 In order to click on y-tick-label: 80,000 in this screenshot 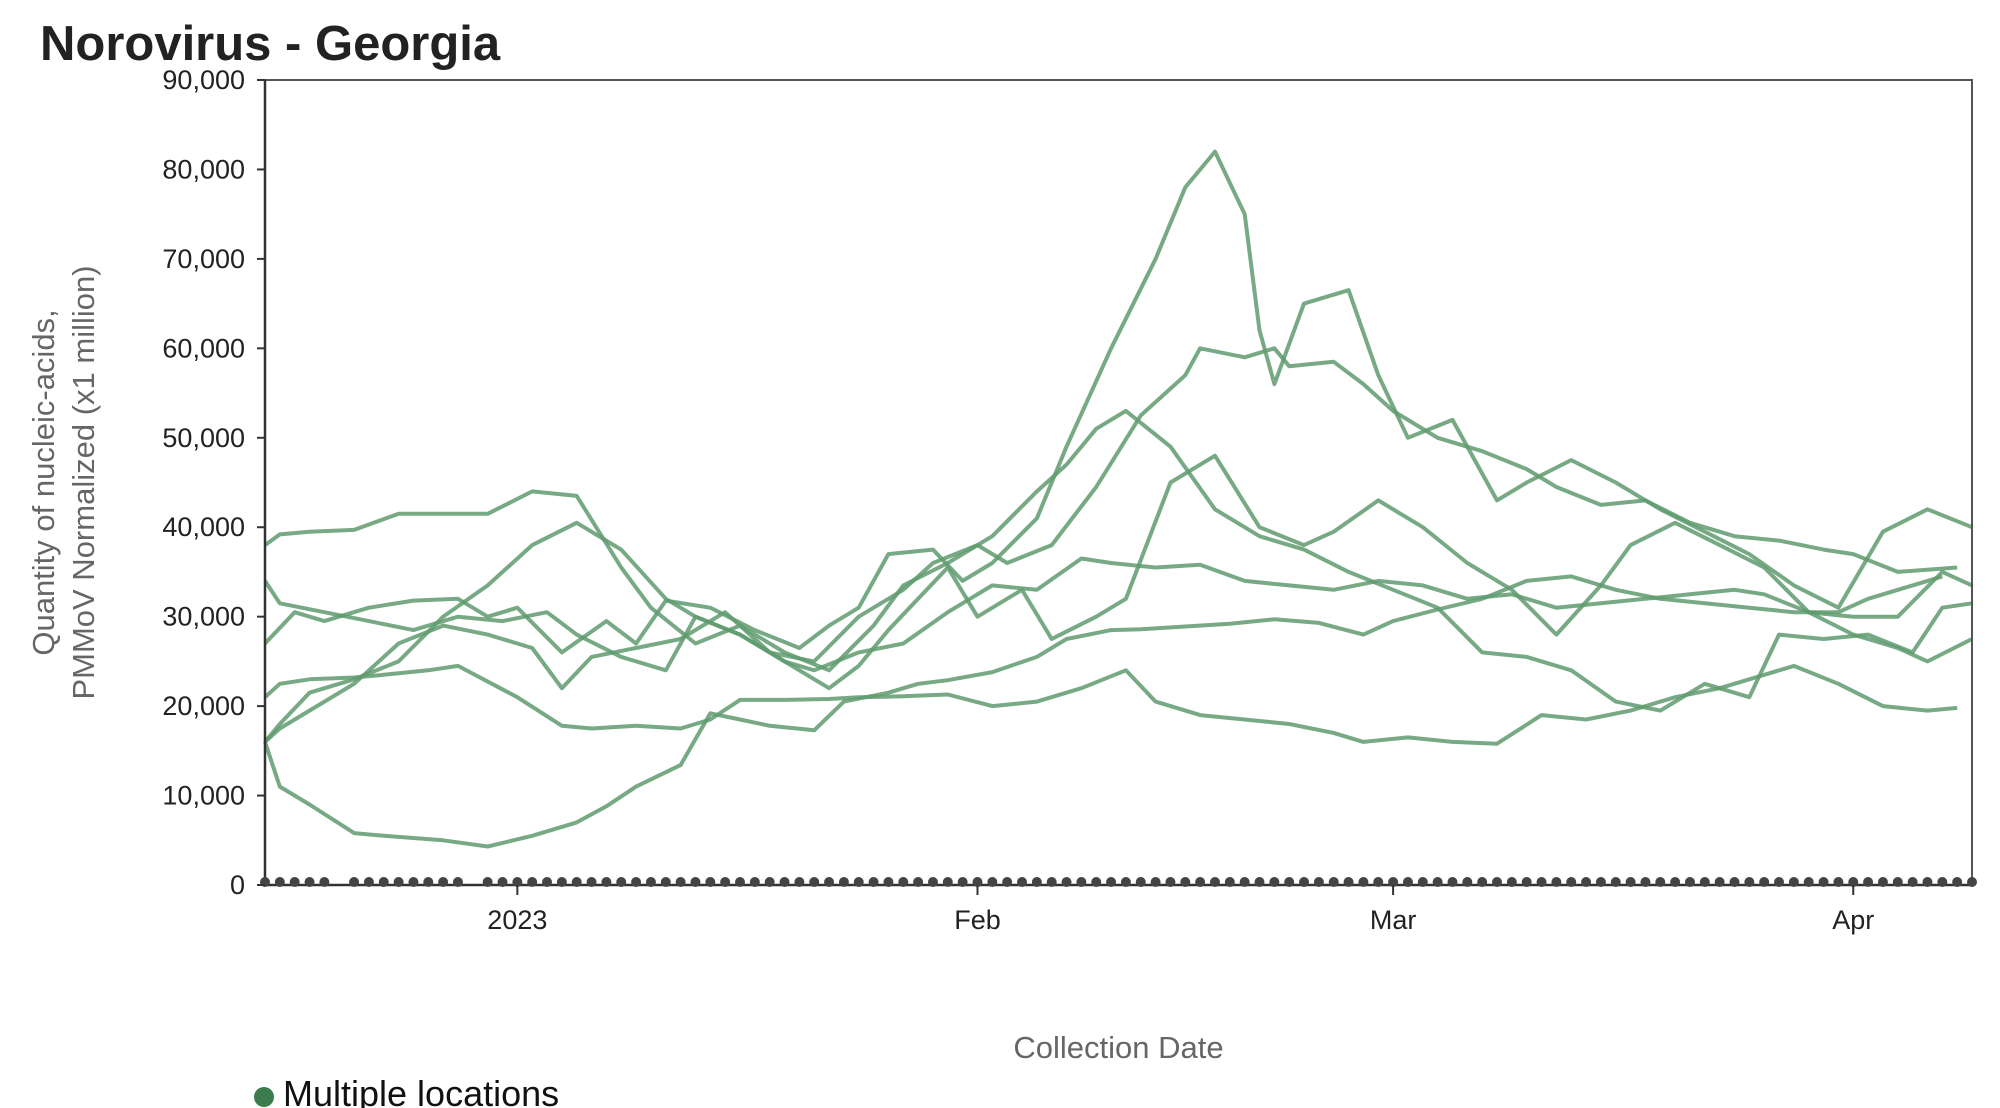, I will do `click(203, 169)`.